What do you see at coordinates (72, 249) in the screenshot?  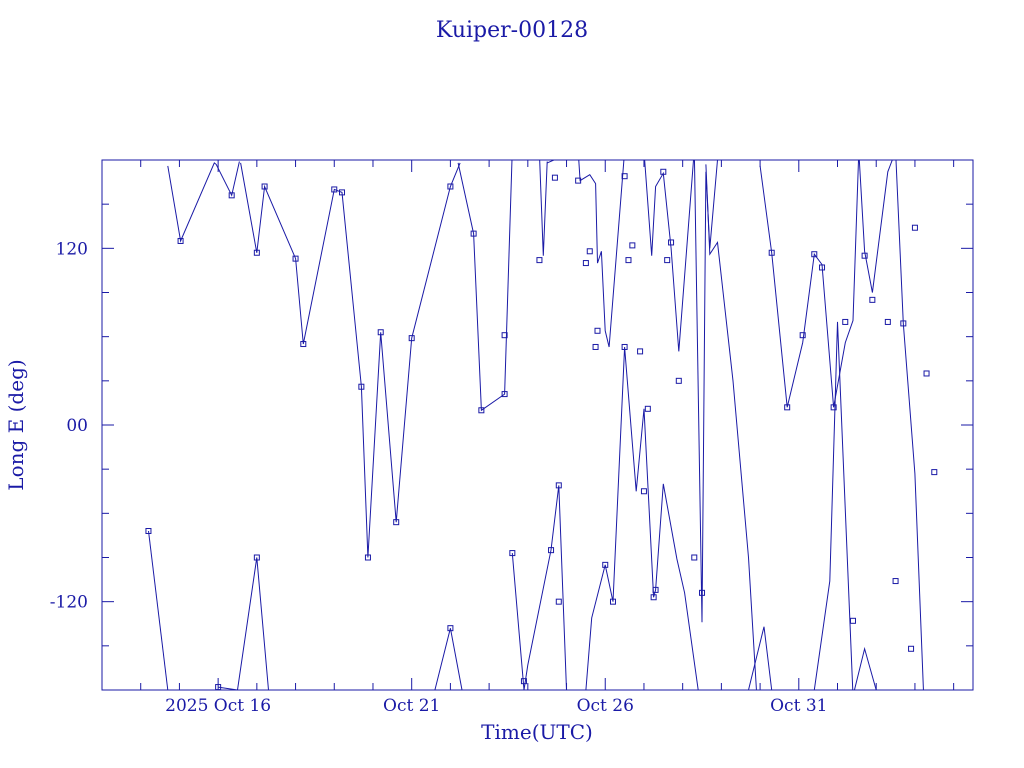 I see `y-tick-label: 120` at bounding box center [72, 249].